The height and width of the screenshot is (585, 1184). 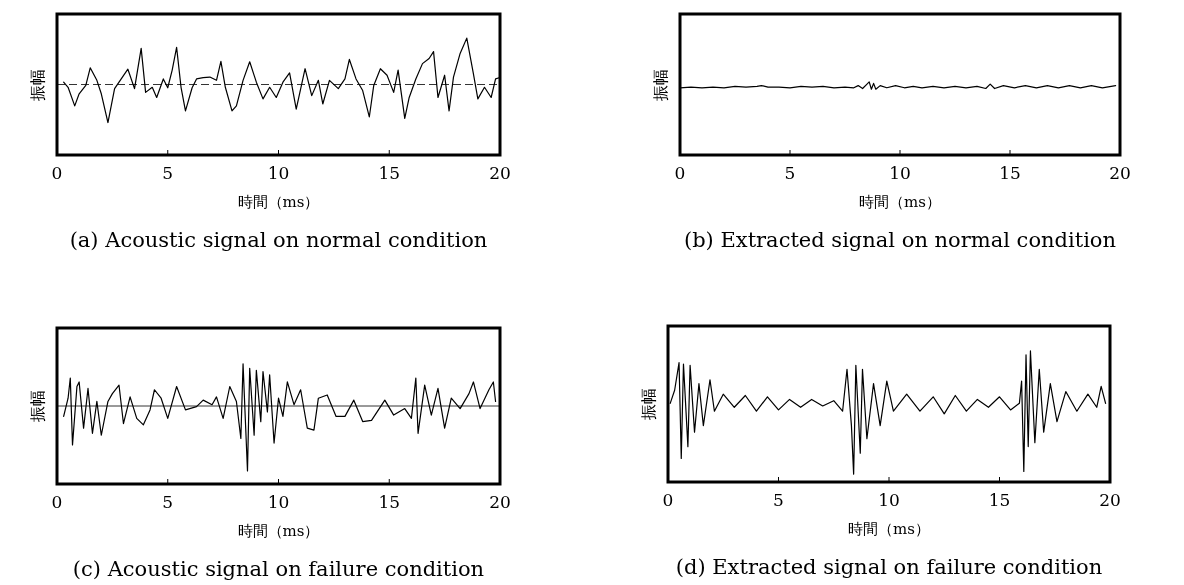 I want to click on text: (d) Extracted signal on failure condition, so click(x=889, y=567).